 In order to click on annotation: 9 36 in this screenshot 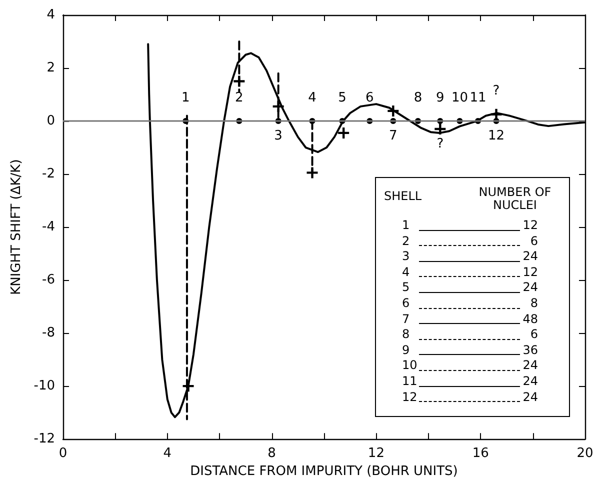, I will do `click(470, 350)`.